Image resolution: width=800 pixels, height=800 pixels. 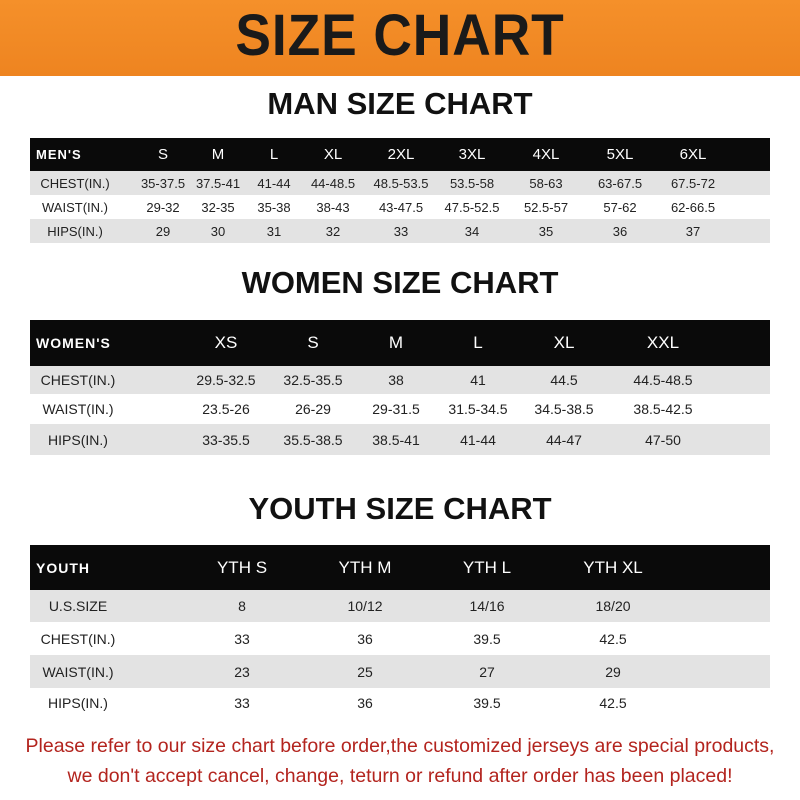 What do you see at coordinates (313, 409) in the screenshot?
I see `measure-value-cell: 26-29` at bounding box center [313, 409].